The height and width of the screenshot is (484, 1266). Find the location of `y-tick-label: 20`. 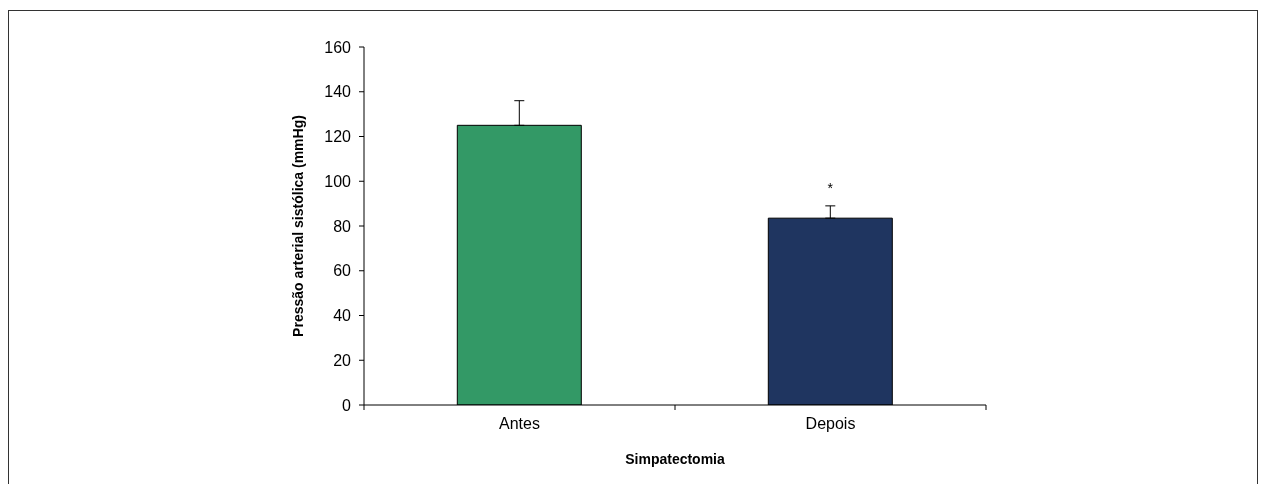

y-tick-label: 20 is located at coordinates (342, 360).